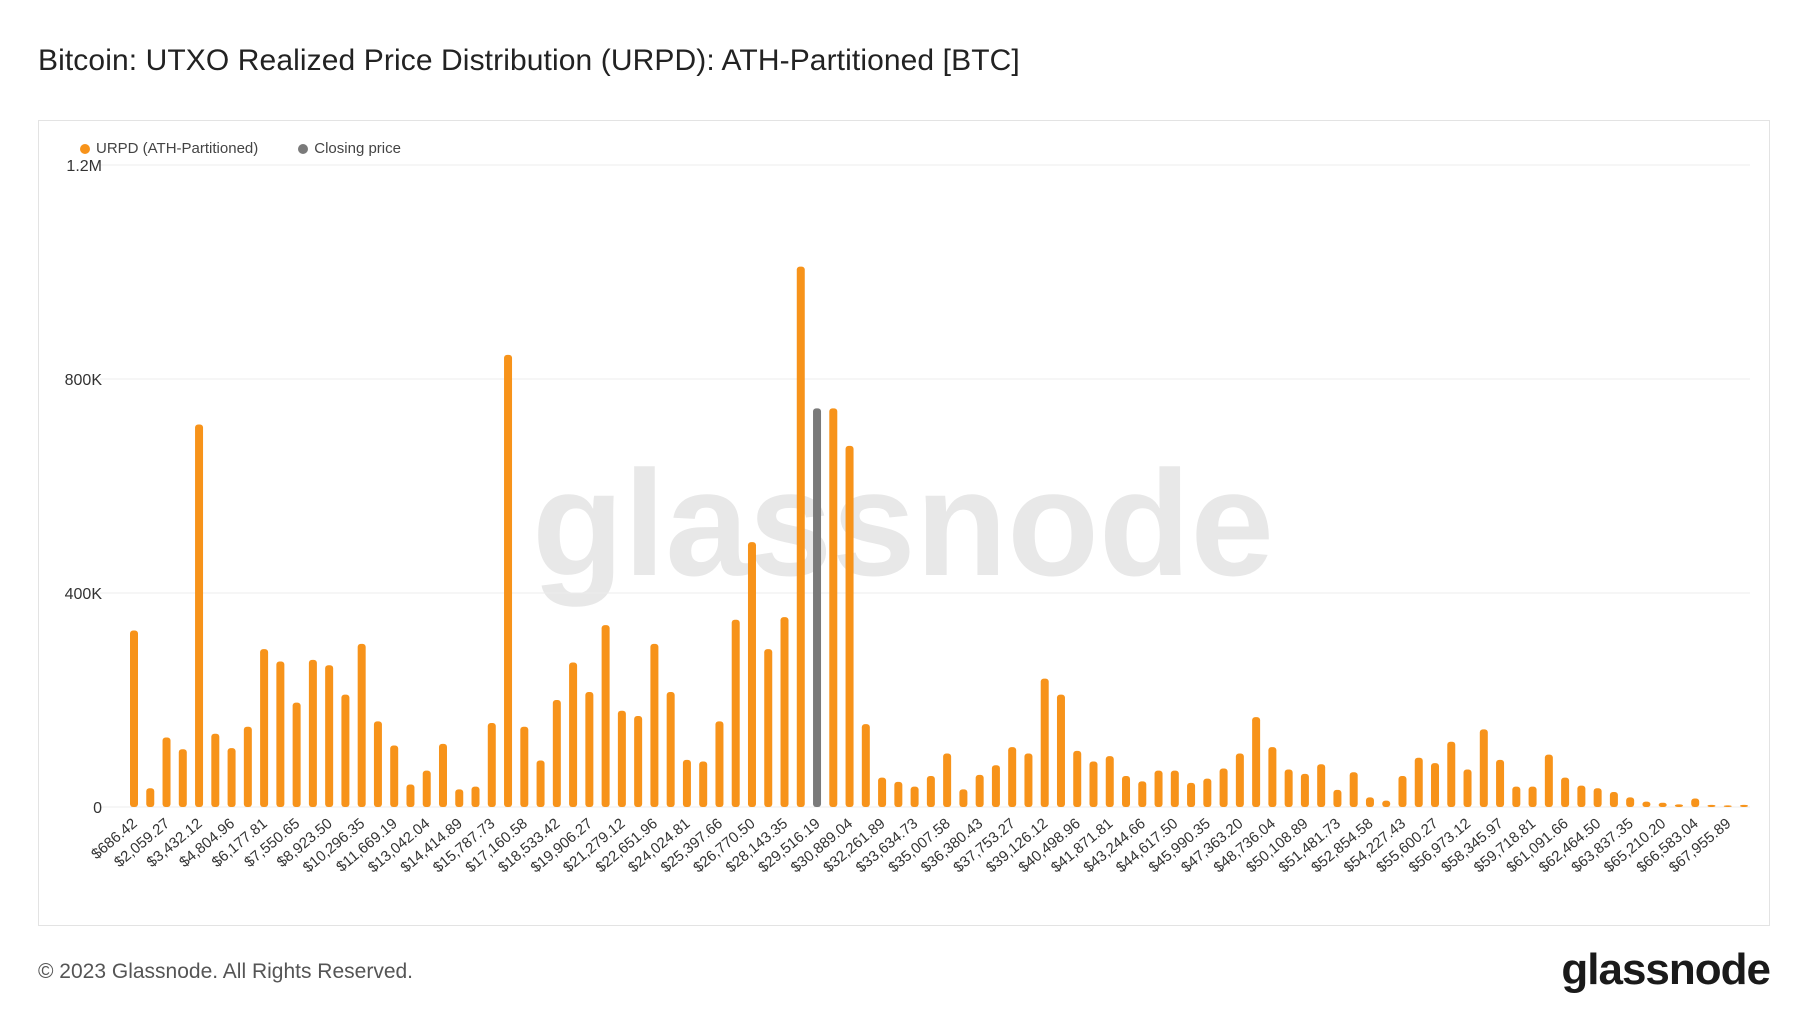 The image size is (1800, 1013). I want to click on closing-price-bar, so click(817, 607).